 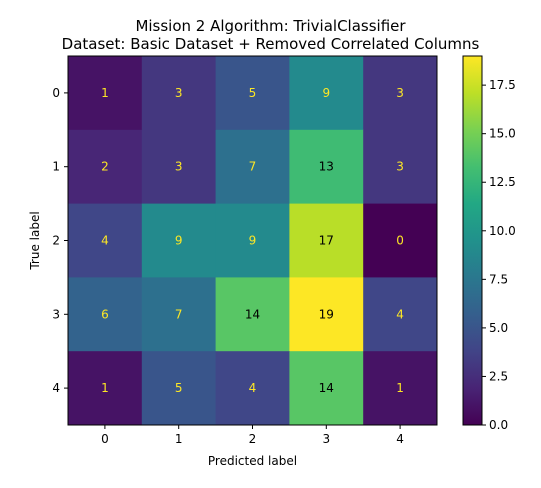 I want to click on y-tick-label: 1, so click(x=56, y=167).